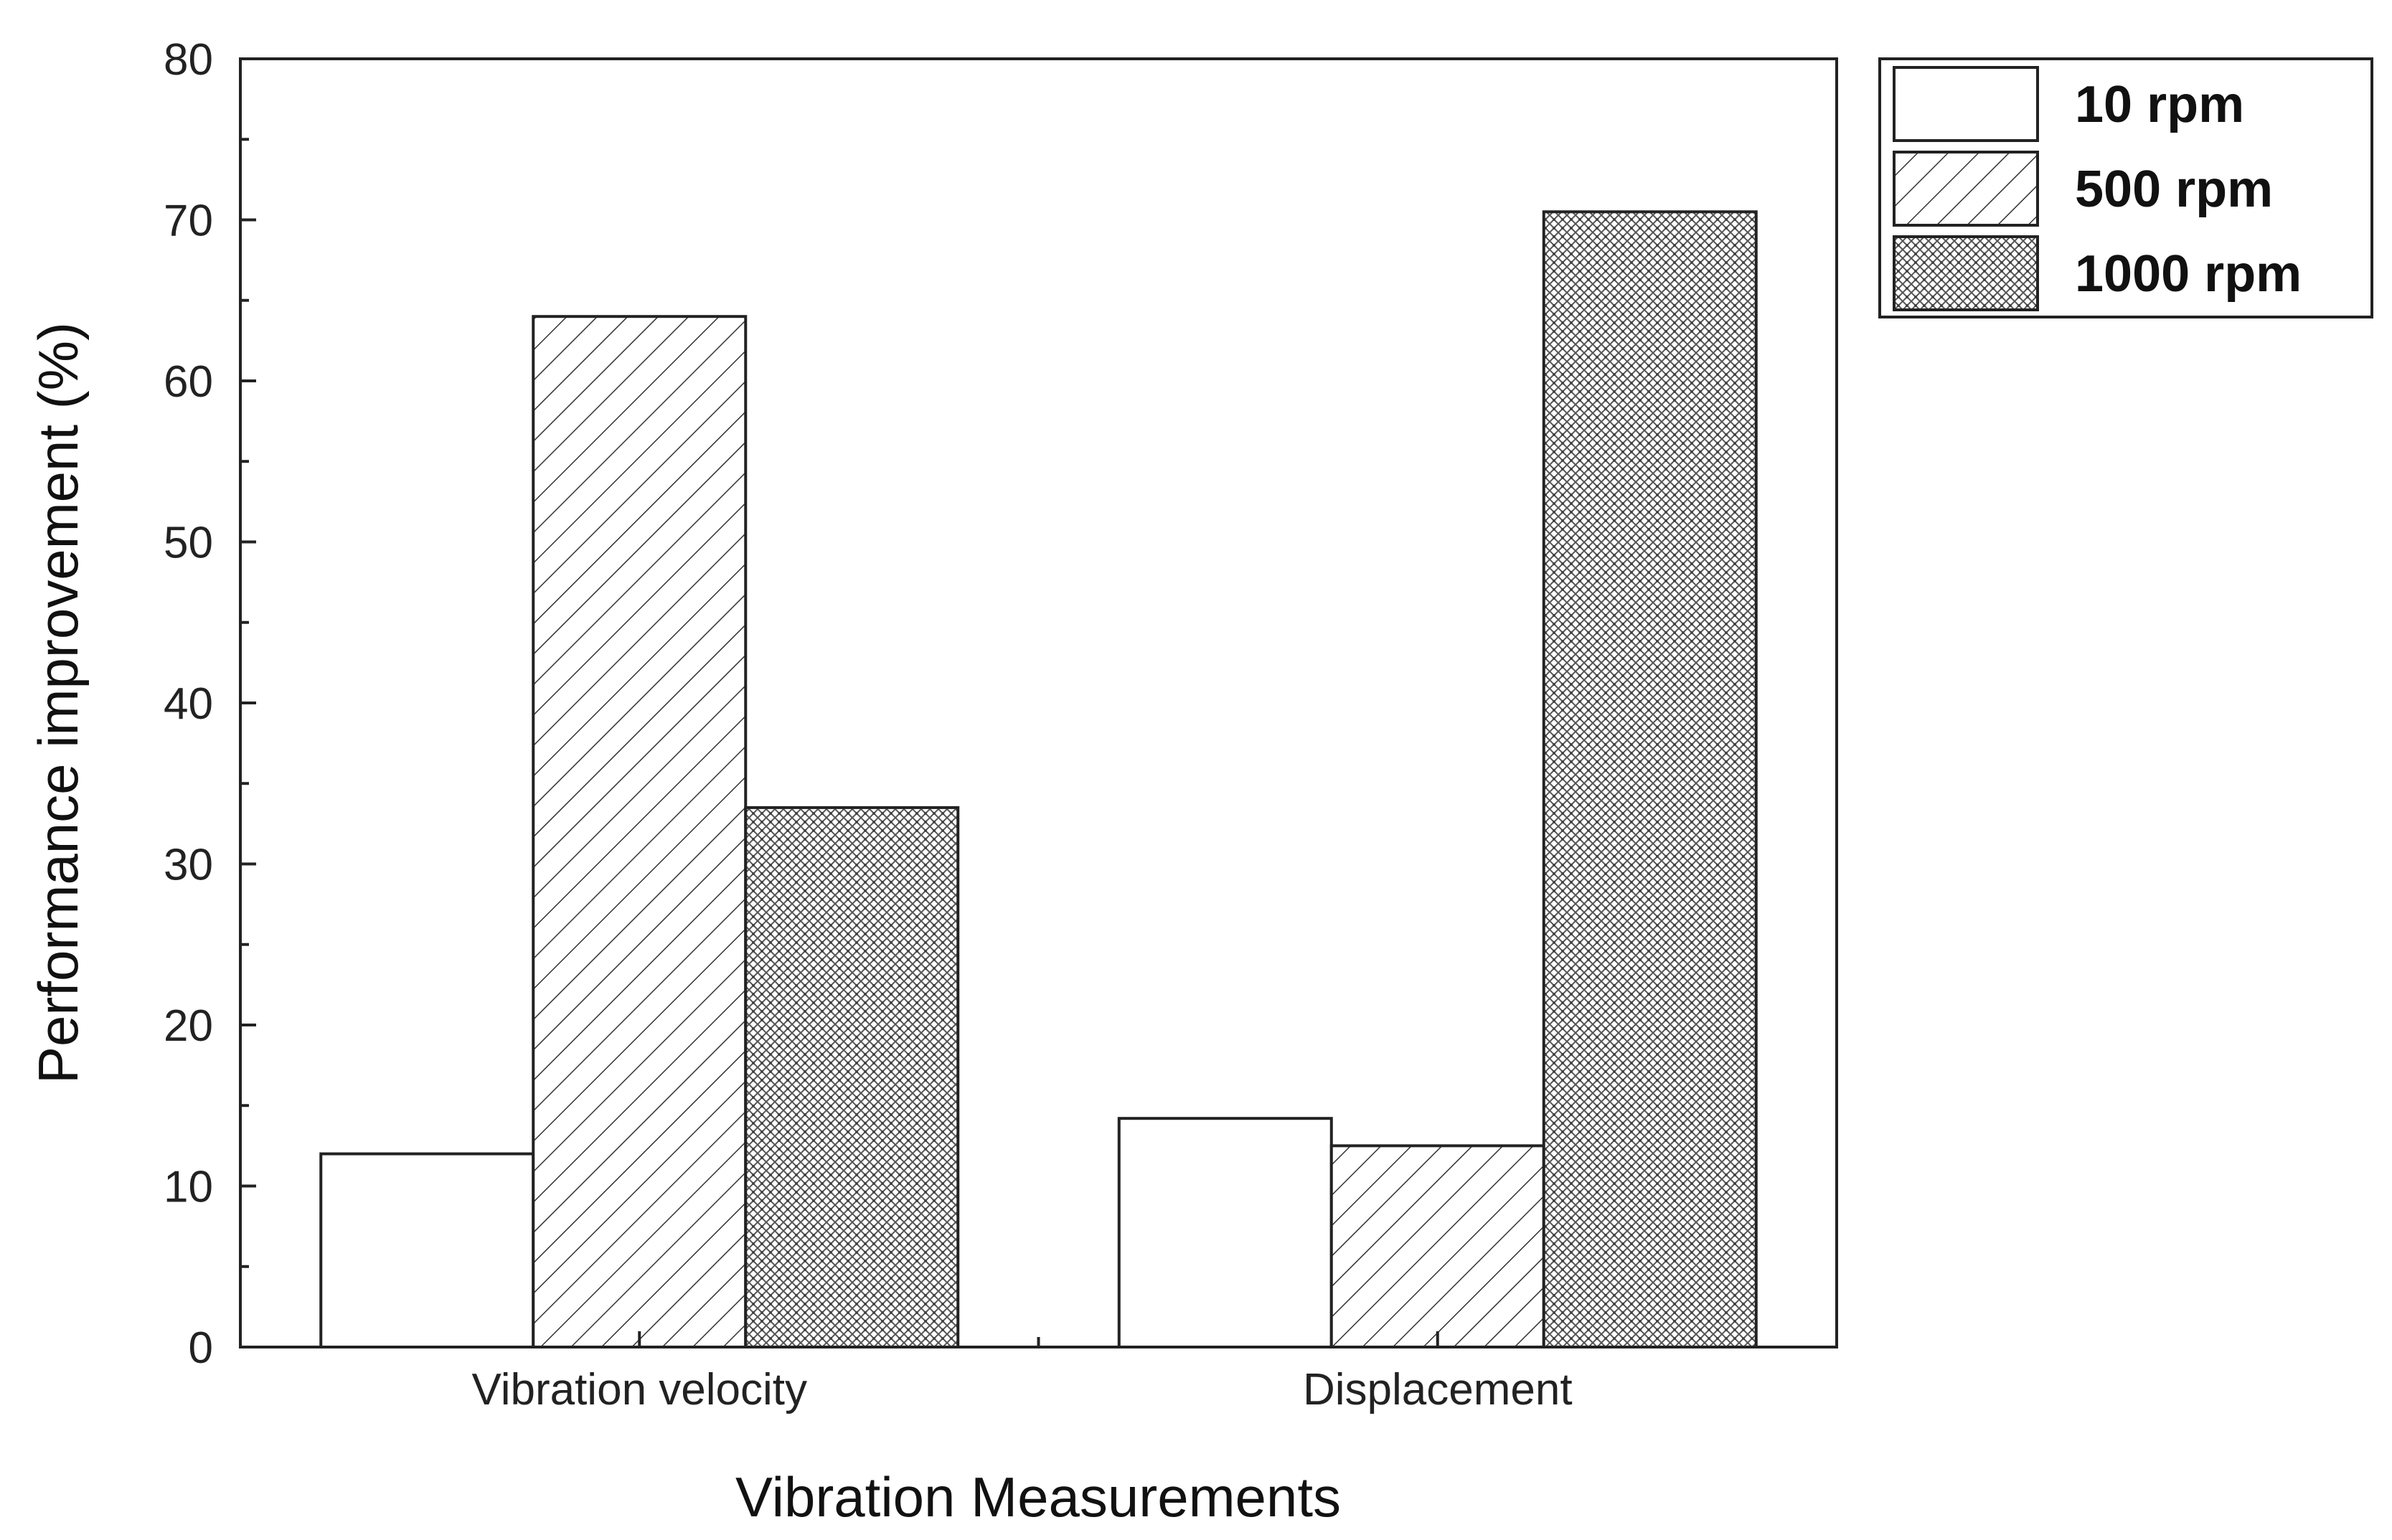 The width and height of the screenshot is (2392, 1540). What do you see at coordinates (1022, 1373) in the screenshot?
I see `x-axis-ticks: Vibration velocity Displacement` at bounding box center [1022, 1373].